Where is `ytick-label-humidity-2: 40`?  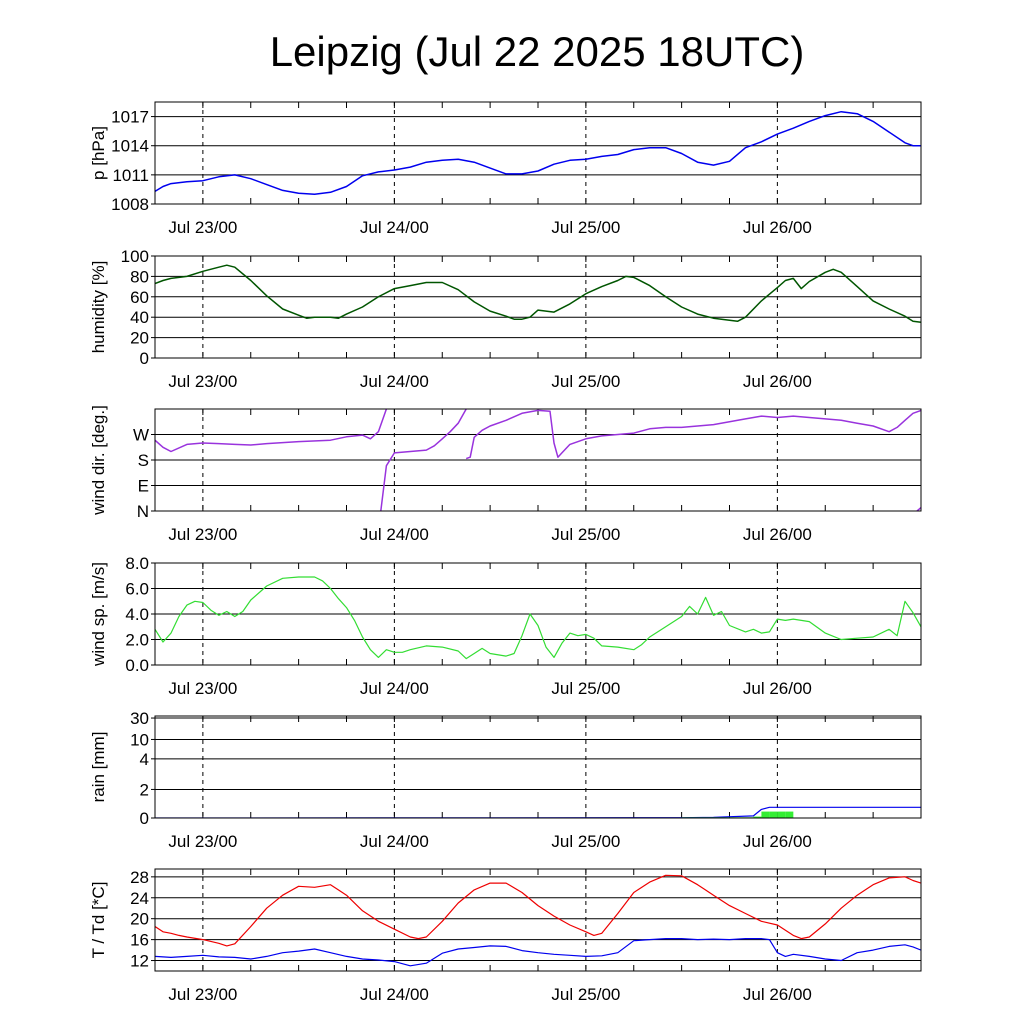 ytick-label-humidity-2: 40 is located at coordinates (139, 317).